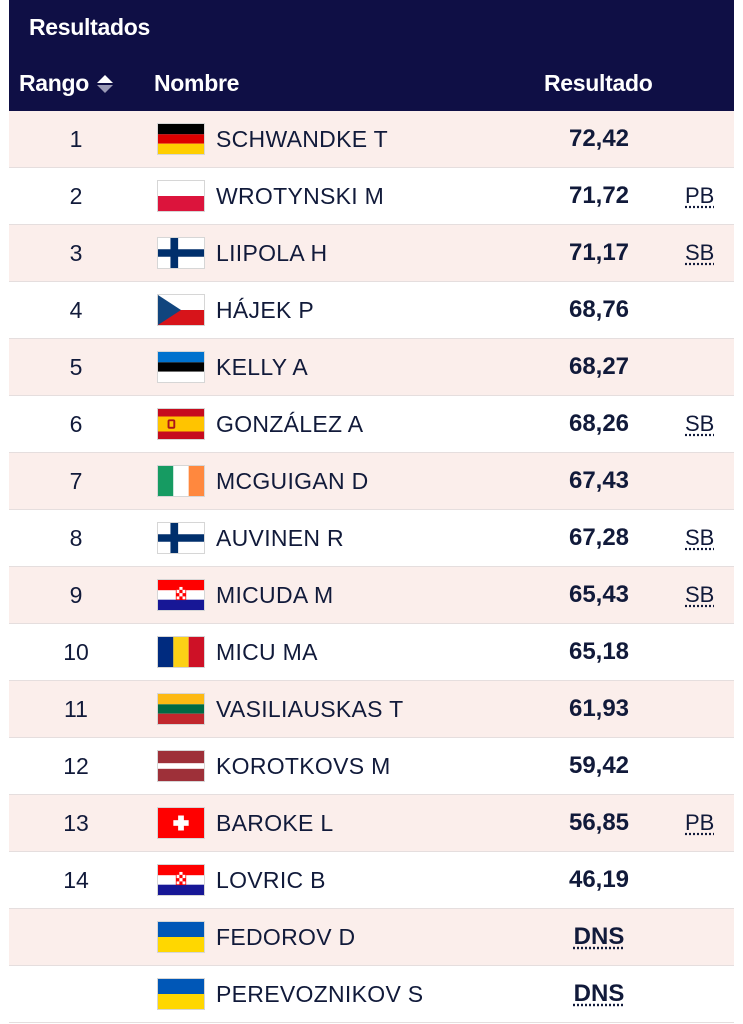 This screenshot has width=743, height=1024. I want to click on rank-cell: 11, so click(76, 709).